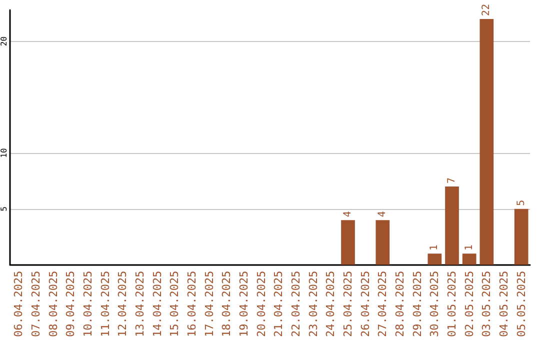 The height and width of the screenshot is (340, 540). What do you see at coordinates (365, 304) in the screenshot?
I see `x-tick-label: 26.04.2025` at bounding box center [365, 304].